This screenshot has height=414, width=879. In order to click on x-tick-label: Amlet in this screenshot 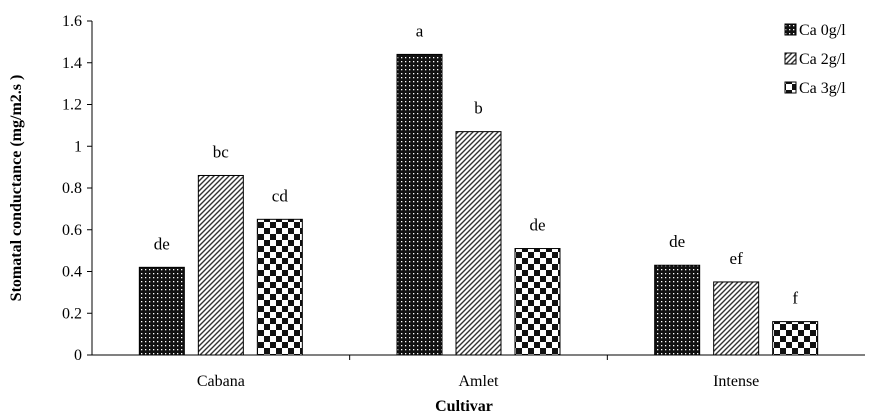, I will do `click(479, 381)`.